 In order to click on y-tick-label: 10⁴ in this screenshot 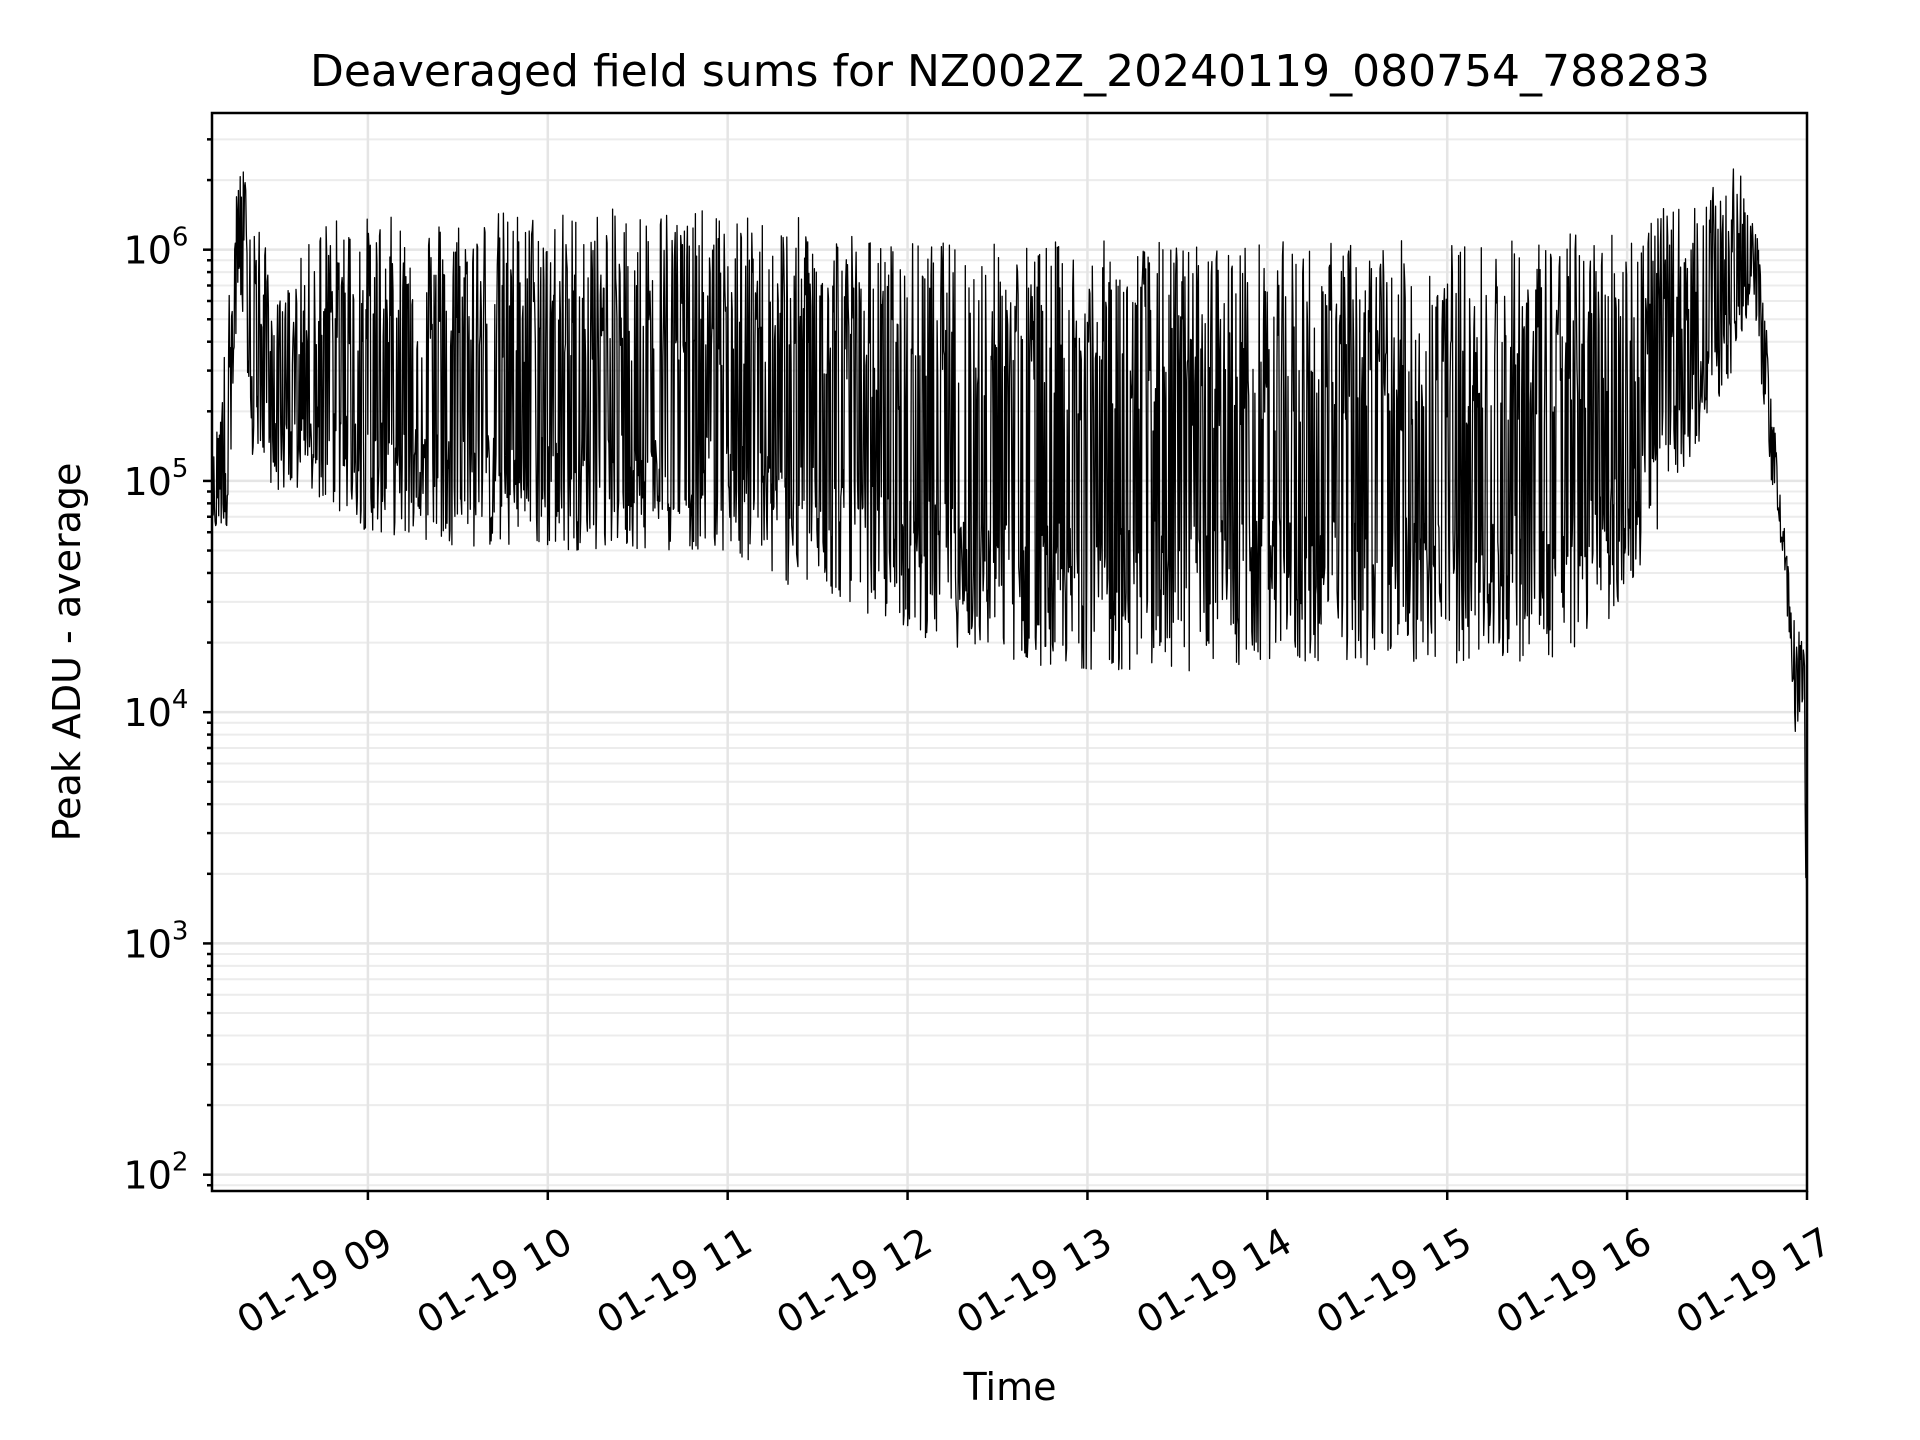, I will do `click(156, 710)`.